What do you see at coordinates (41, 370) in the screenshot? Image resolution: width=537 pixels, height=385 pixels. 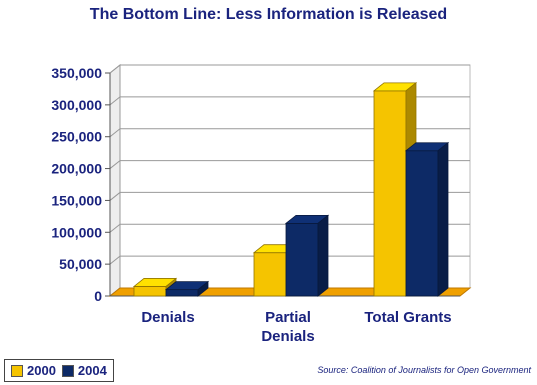 I see `legend-label-2000: 2000` at bounding box center [41, 370].